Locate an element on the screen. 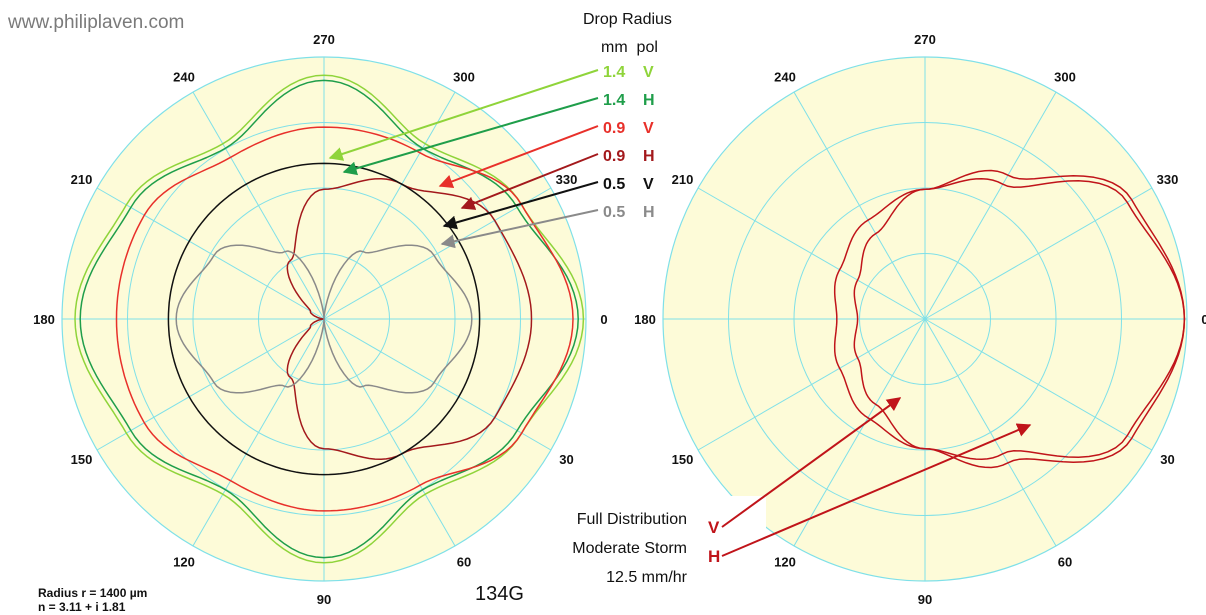 Image resolution: width=1206 pixels, height=615 pixels. arrow-annotation-v is located at coordinates (811, 462).